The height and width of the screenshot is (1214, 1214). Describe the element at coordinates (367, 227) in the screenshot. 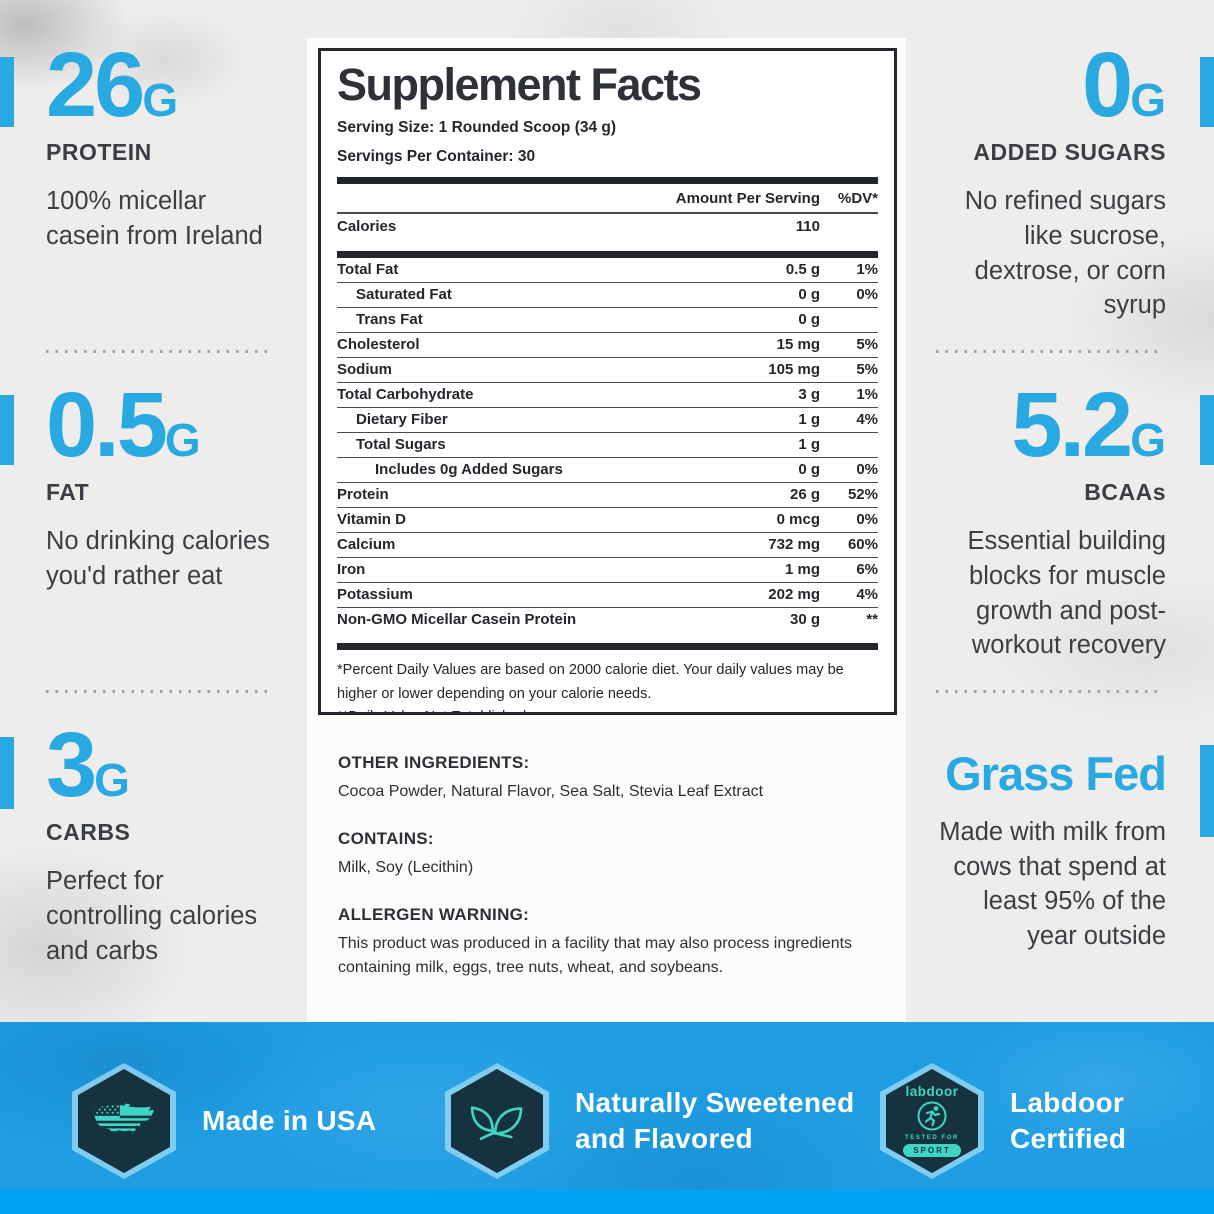

I see `calories-label: Calories` at that location.